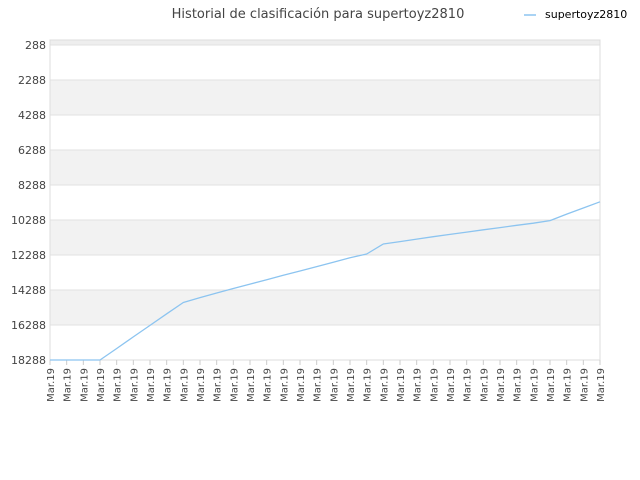 Image resolution: width=640 pixels, height=480 pixels. I want to click on y-tick-label: 12288, so click(28, 255).